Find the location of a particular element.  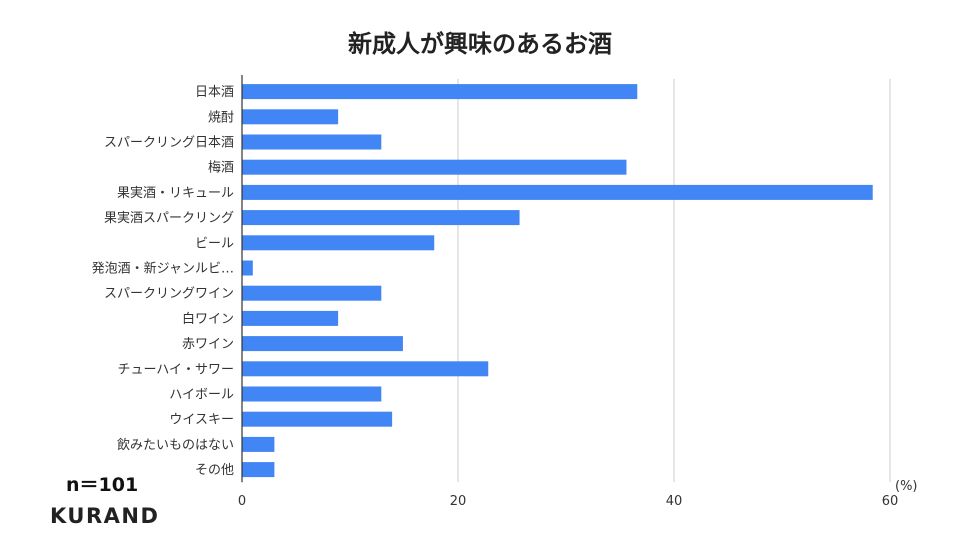

category-label: 果実酒・リキュール is located at coordinates (175, 193).